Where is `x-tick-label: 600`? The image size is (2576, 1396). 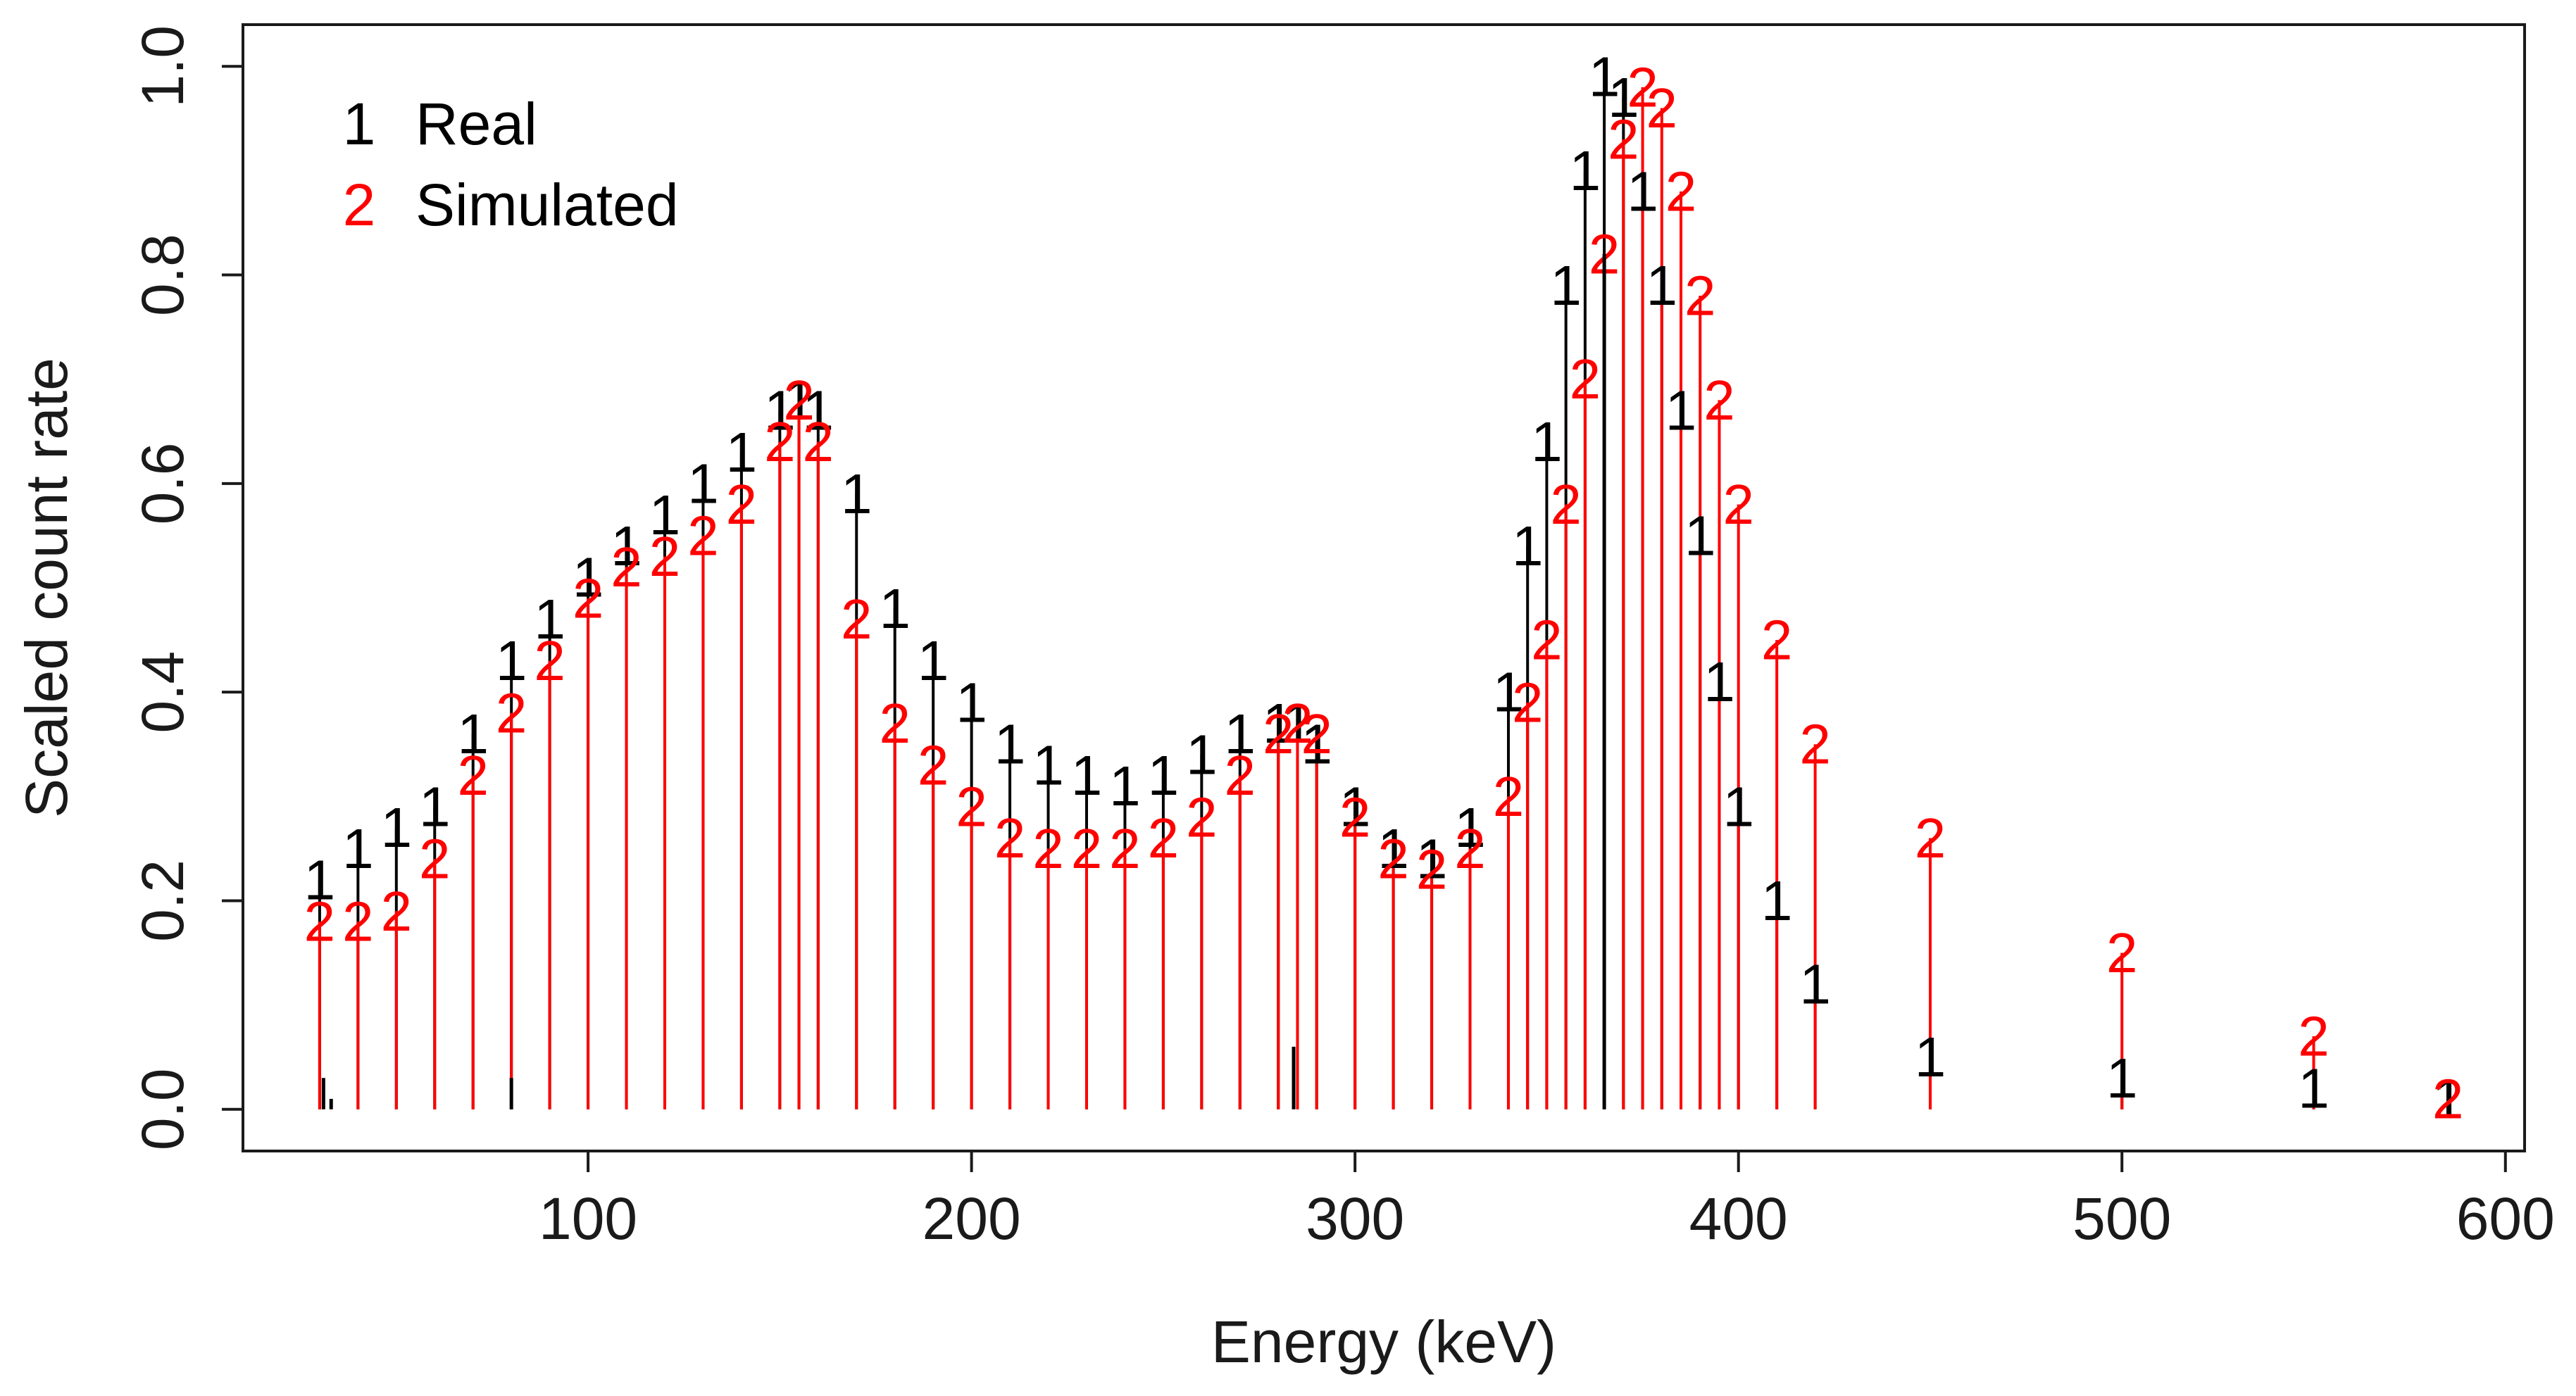
x-tick-label: 600 is located at coordinates (2505, 1219).